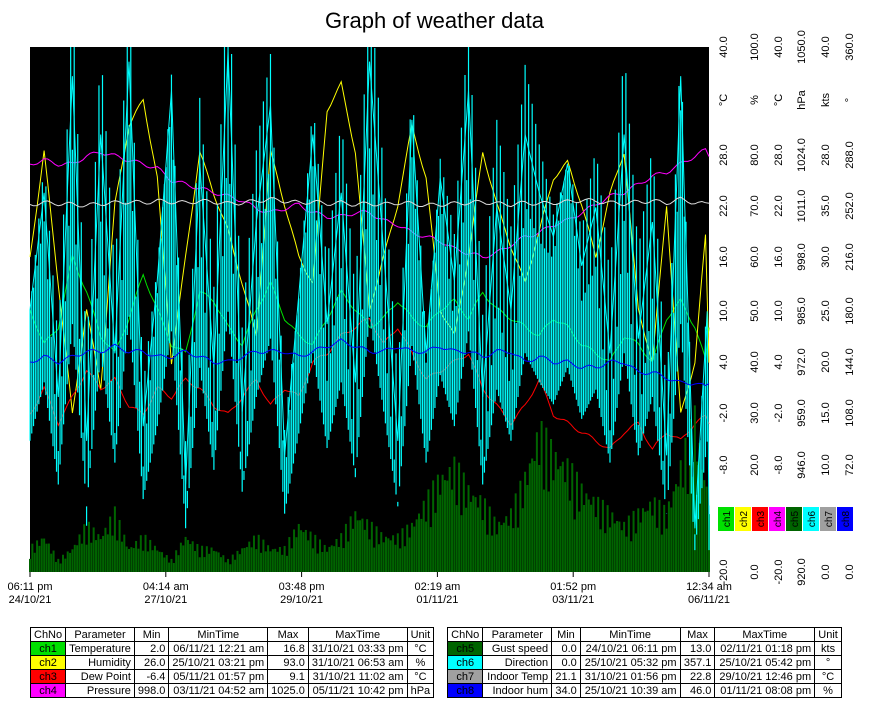 The height and width of the screenshot is (718, 869). Describe the element at coordinates (755, 100) in the screenshot. I see `y-axis-unit: %` at that location.